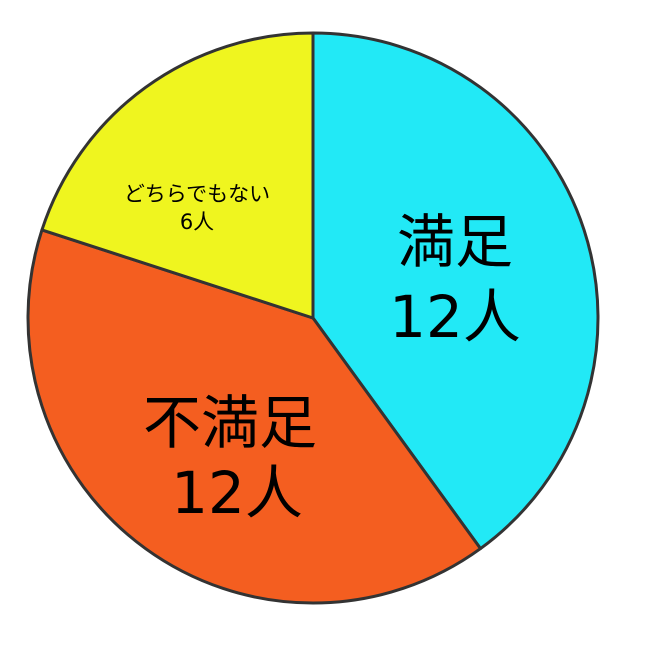 The width and height of the screenshot is (650, 650). What do you see at coordinates (230, 423) in the screenshot?
I see `slice-label-dissatisfied: 不満足` at bounding box center [230, 423].